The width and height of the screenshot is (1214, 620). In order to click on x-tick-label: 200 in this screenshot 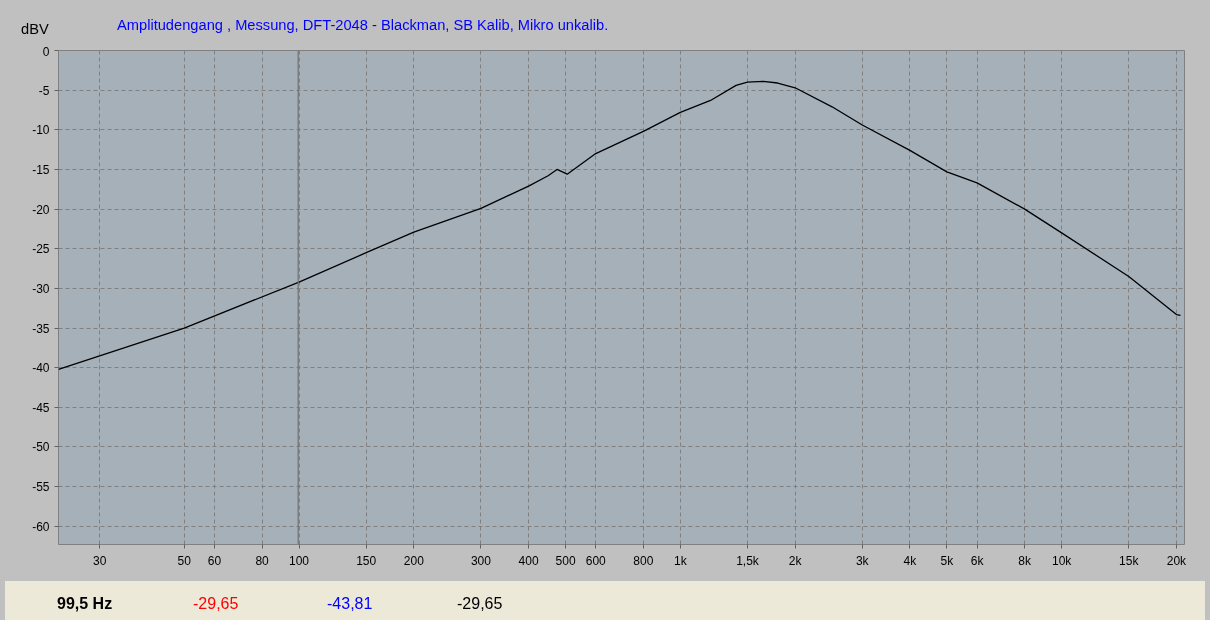, I will do `click(414, 560)`.